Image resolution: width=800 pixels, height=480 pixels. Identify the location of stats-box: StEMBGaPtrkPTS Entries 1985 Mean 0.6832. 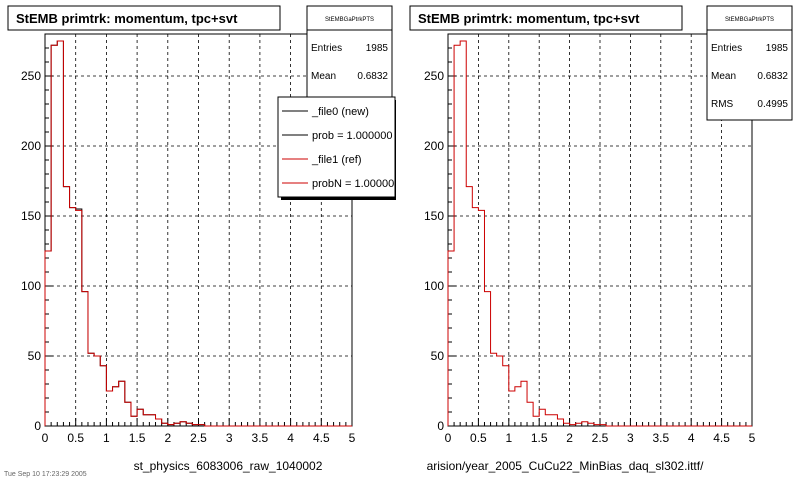
(349, 54).